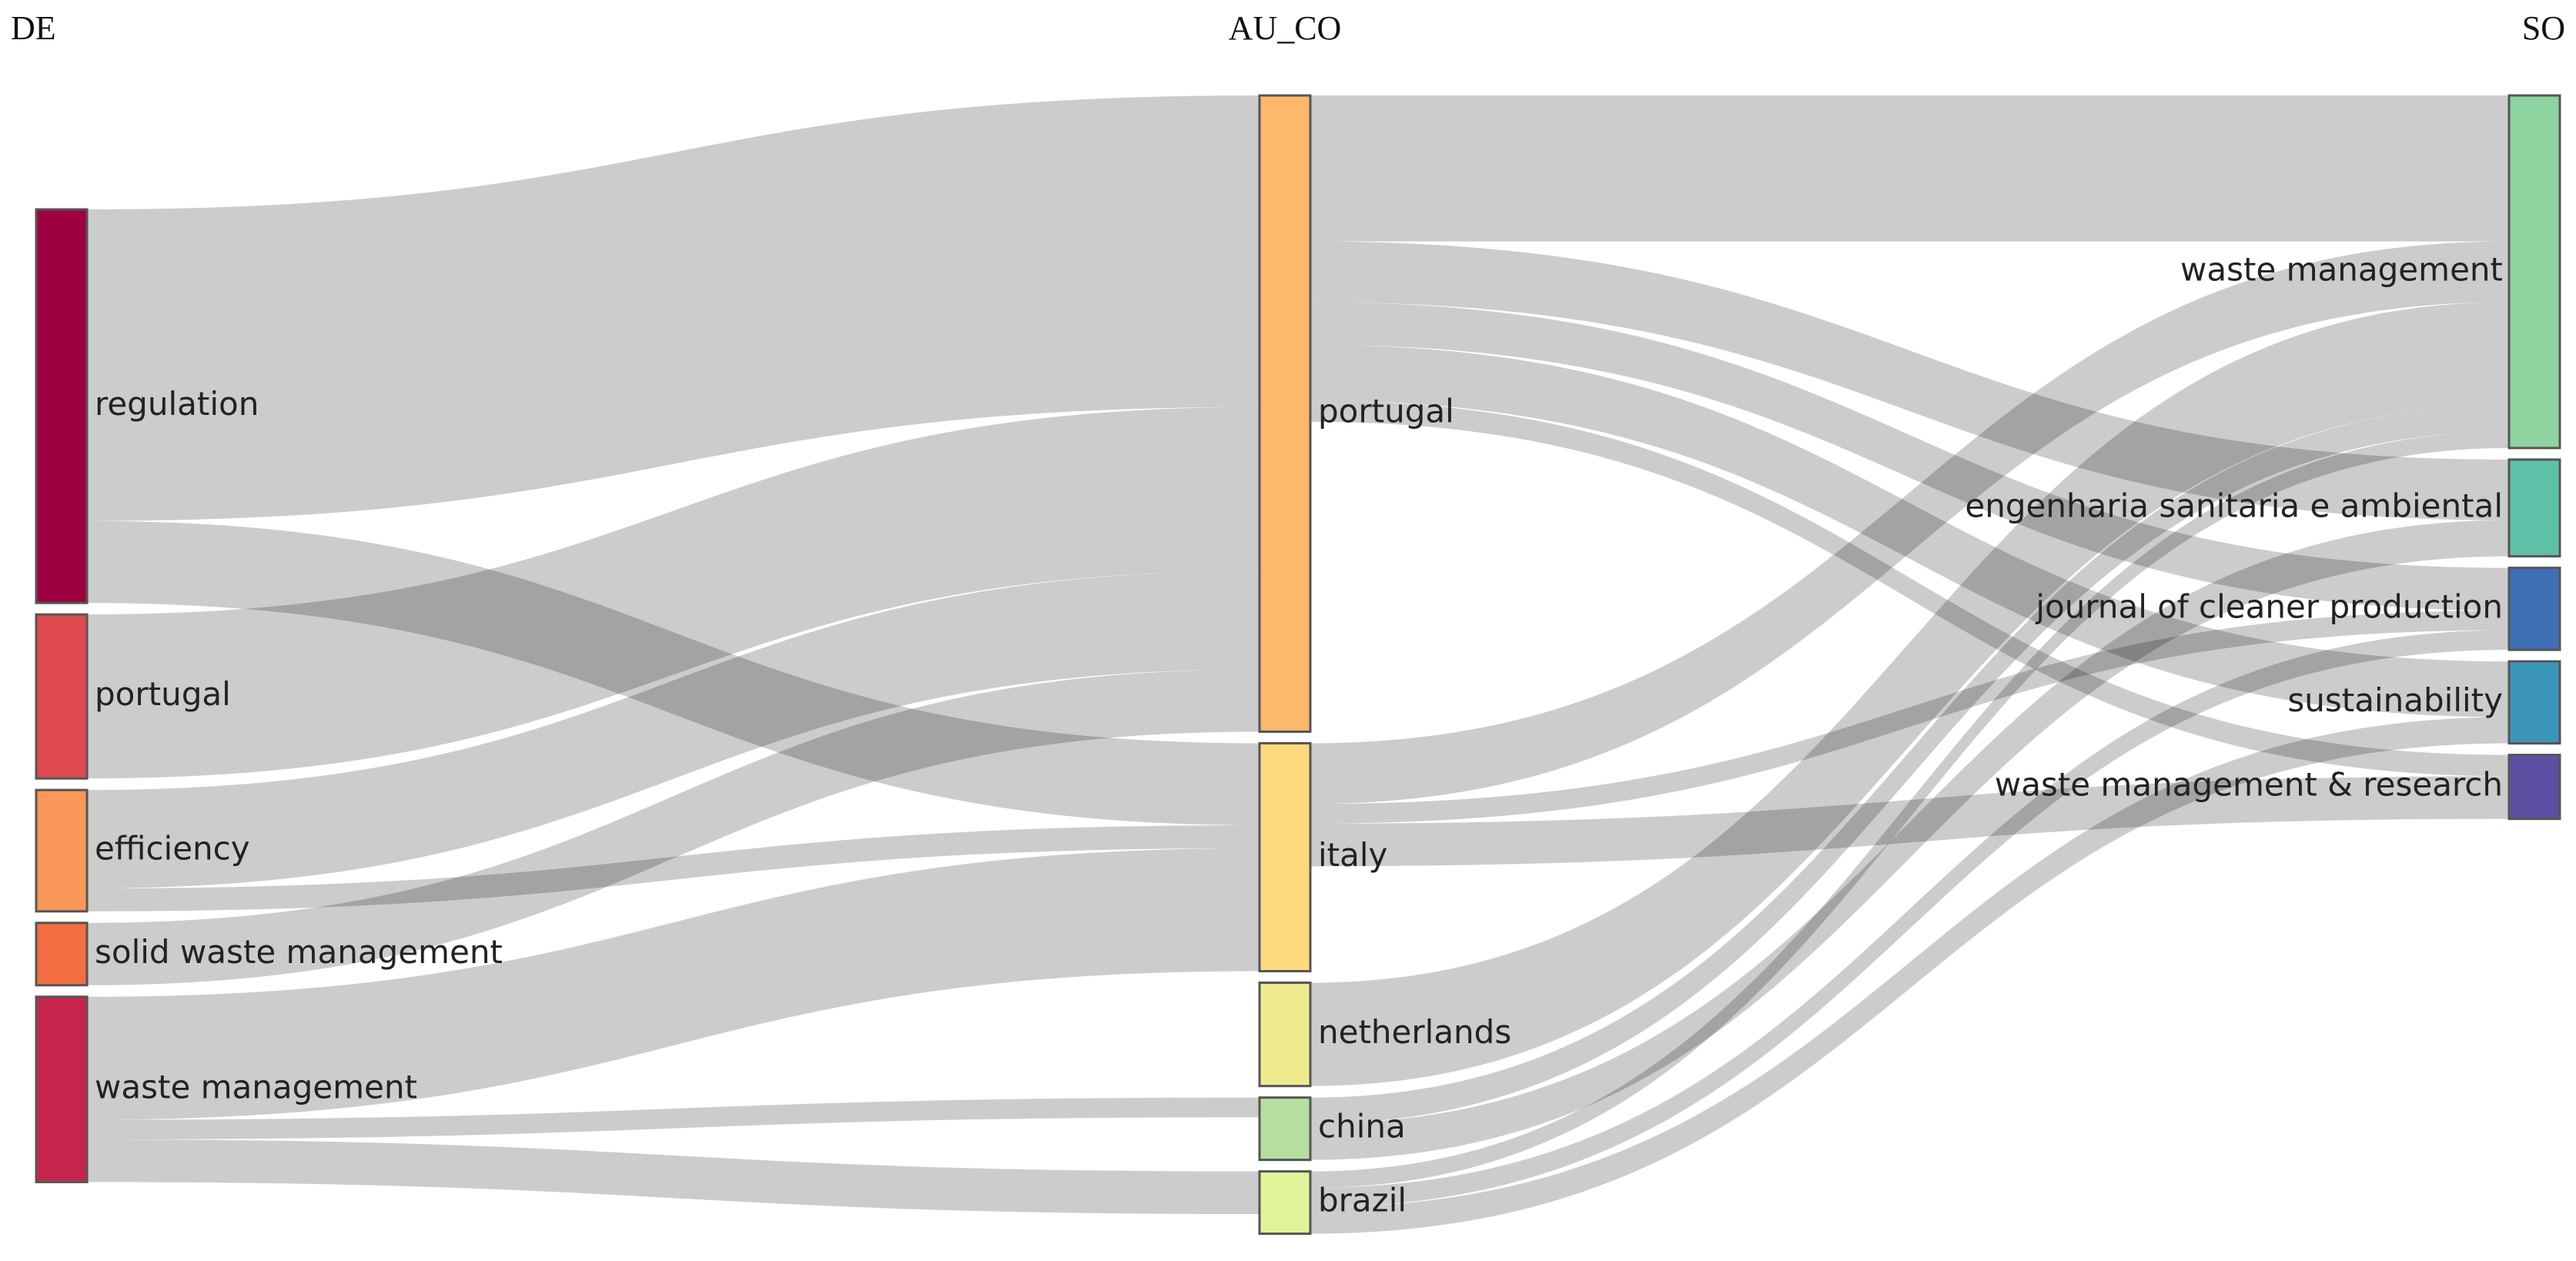 This screenshot has height=1261, width=2576. What do you see at coordinates (1362, 1127) in the screenshot?
I see `node-label: china` at bounding box center [1362, 1127].